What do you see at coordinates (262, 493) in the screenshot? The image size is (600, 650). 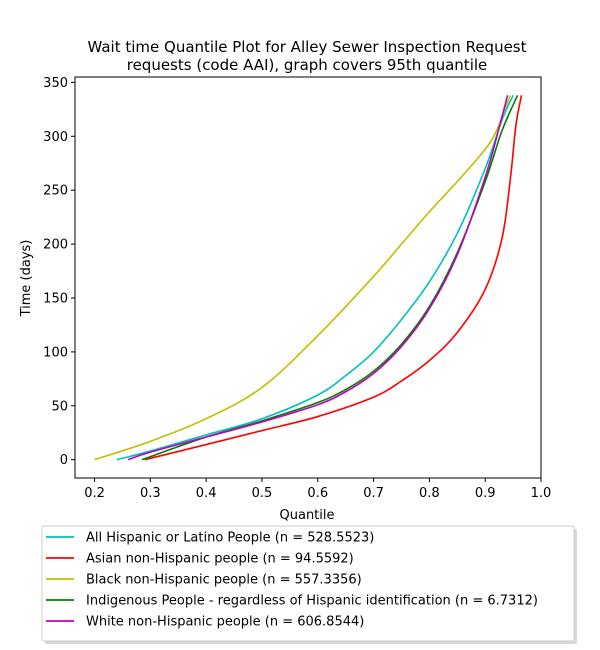 I see `x-tick-label: 0.5` at bounding box center [262, 493].